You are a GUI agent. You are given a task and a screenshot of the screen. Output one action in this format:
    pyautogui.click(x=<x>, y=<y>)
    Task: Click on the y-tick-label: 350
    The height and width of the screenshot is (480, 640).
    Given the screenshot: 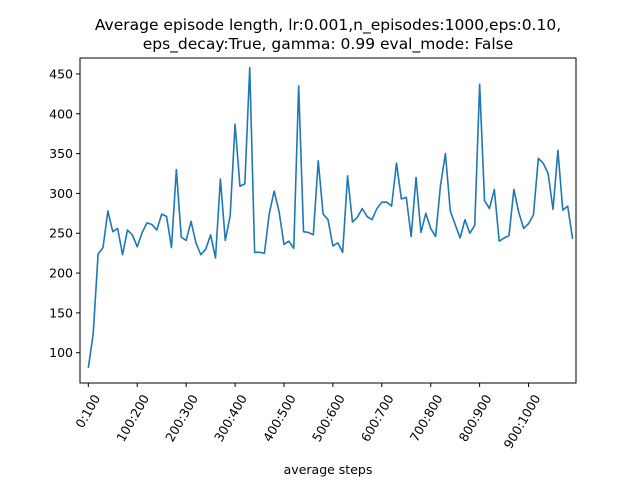 What is the action you would take?
    pyautogui.click(x=61, y=153)
    